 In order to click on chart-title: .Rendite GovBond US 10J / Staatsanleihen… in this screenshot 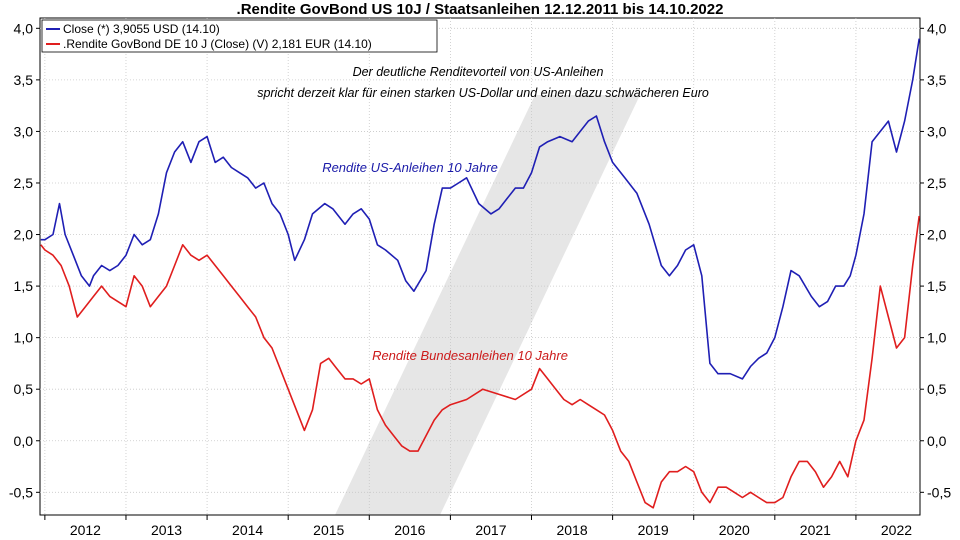, I will do `click(480, 9)`.